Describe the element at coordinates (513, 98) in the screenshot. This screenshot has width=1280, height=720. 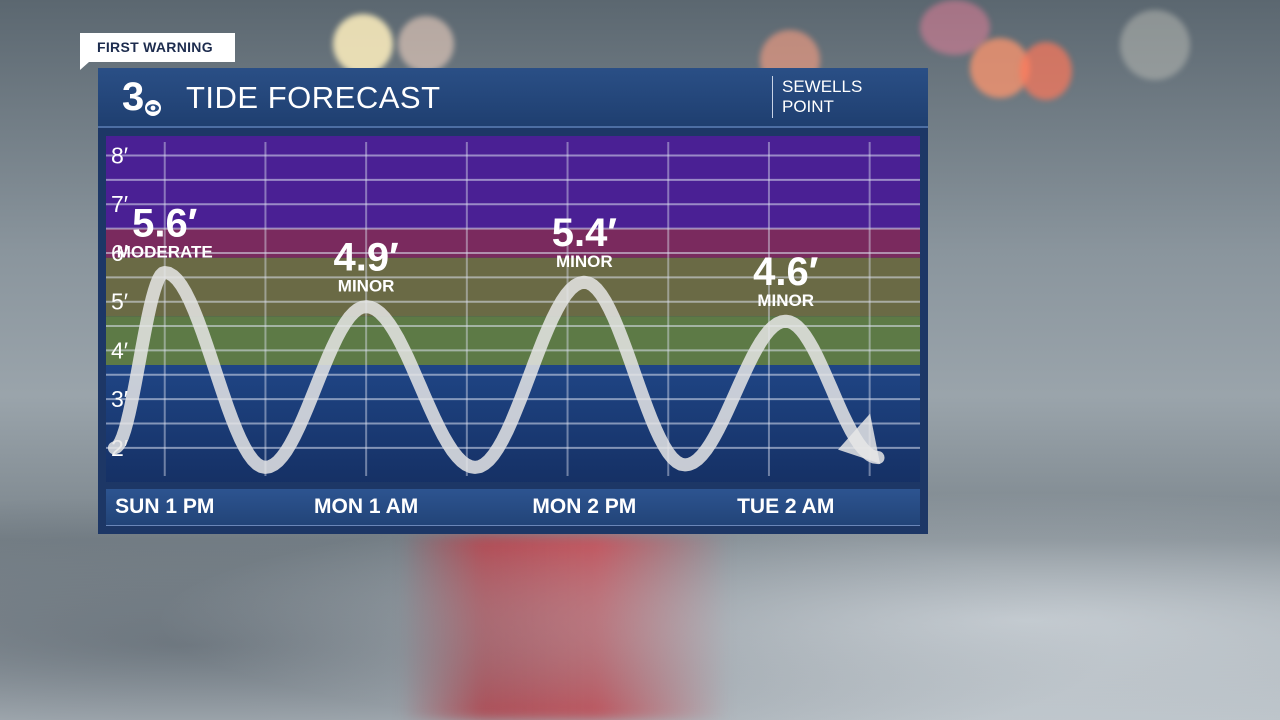
I see `header-bar` at that location.